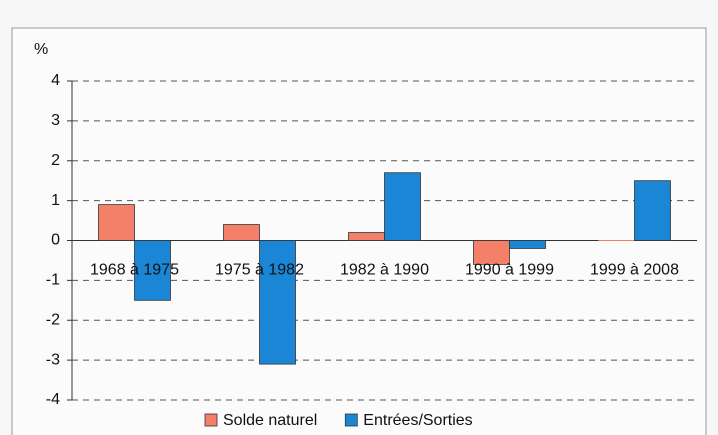  What do you see at coordinates (134, 270) in the screenshot?
I see `x-tick-label: 1968 à 1975` at bounding box center [134, 270].